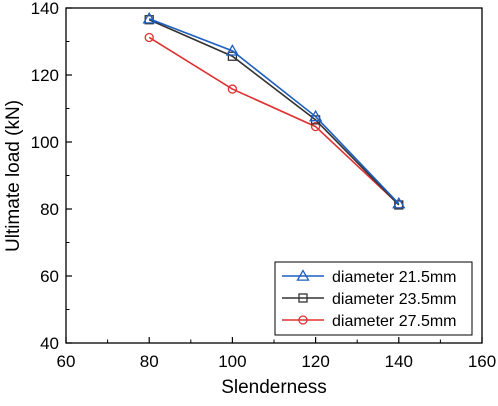 The image size is (498, 406). I want to click on x-tick-label: 100, so click(232, 361).